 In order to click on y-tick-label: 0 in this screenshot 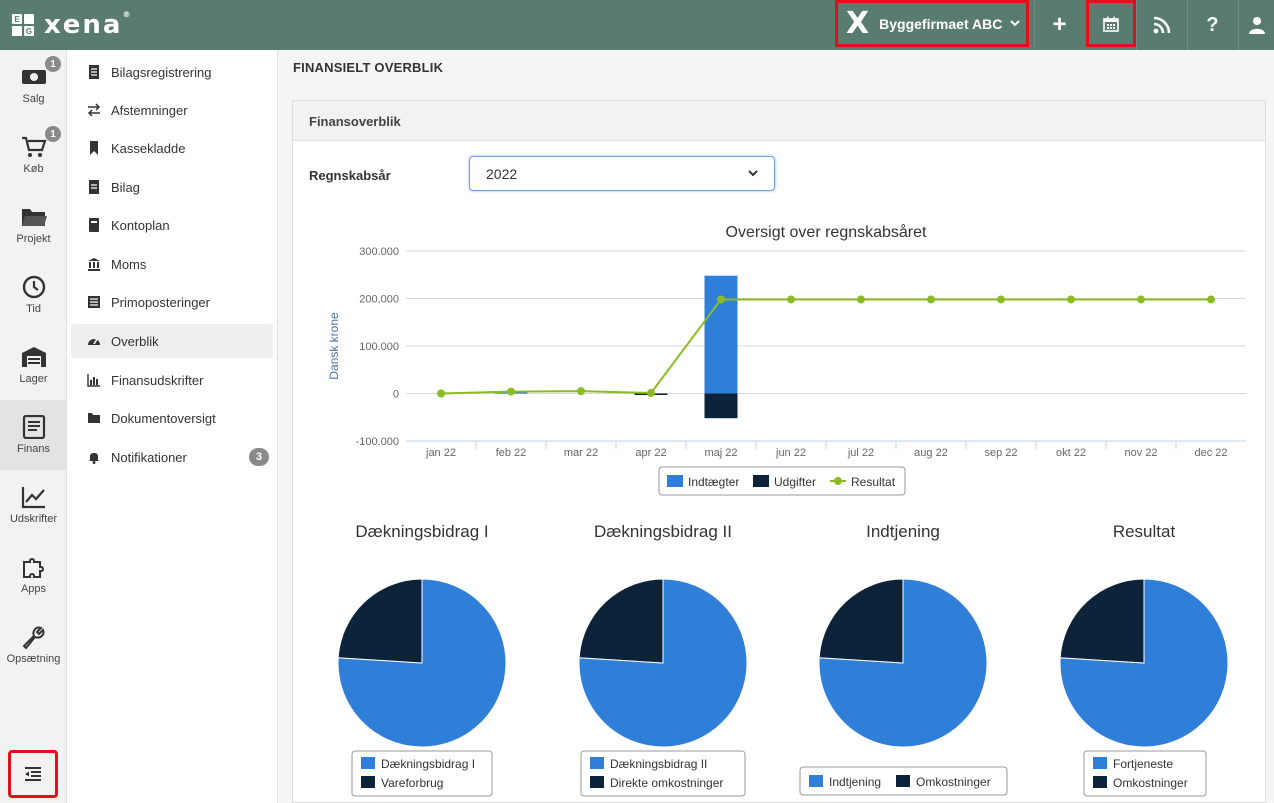, I will do `click(396, 395)`.